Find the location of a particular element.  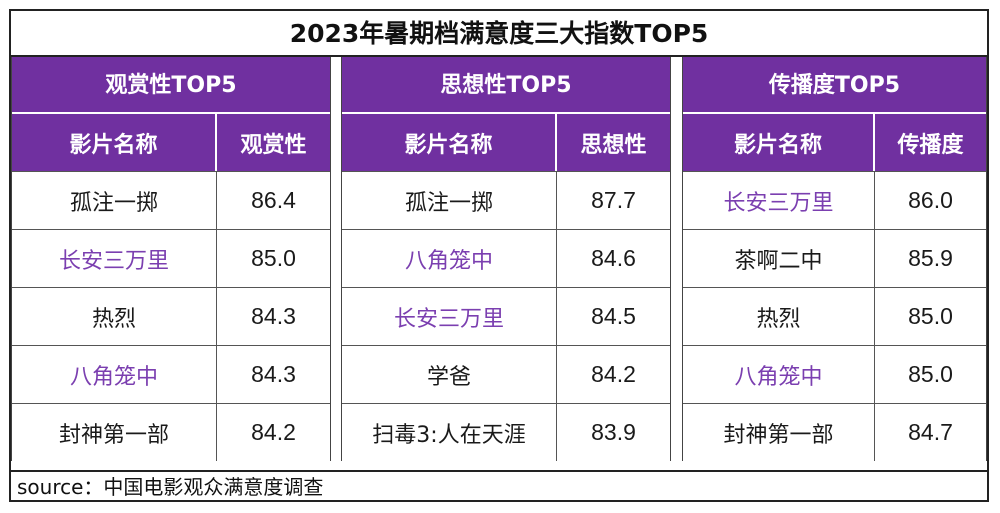

column-headers: 影片名称 传播度 is located at coordinates (834, 142).